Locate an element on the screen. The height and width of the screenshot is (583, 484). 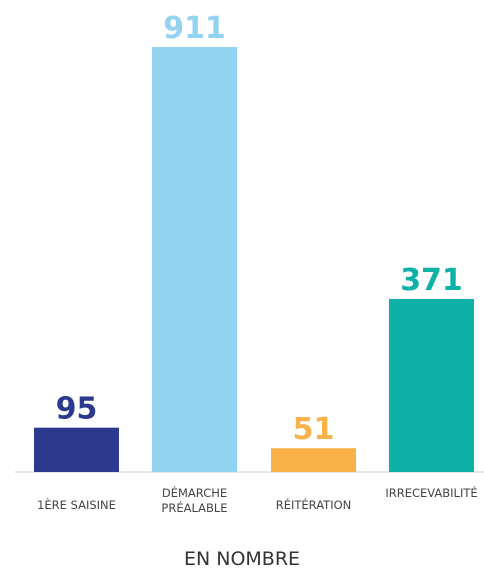
value-label: 95 is located at coordinates (77, 409).